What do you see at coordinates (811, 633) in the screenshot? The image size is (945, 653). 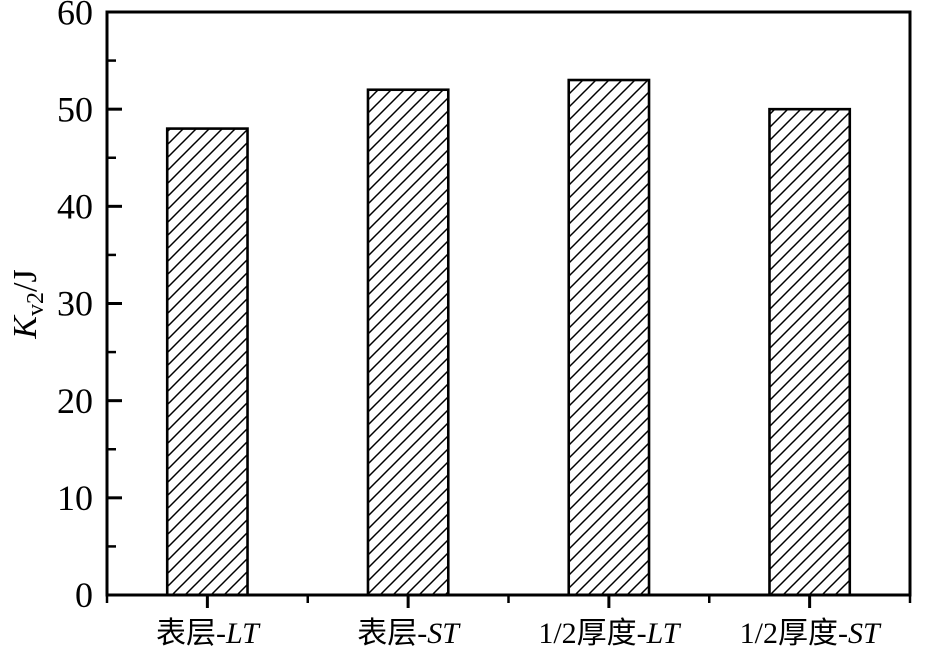 I see `x-tick-label: 1/2厚度-ST` at bounding box center [811, 633].